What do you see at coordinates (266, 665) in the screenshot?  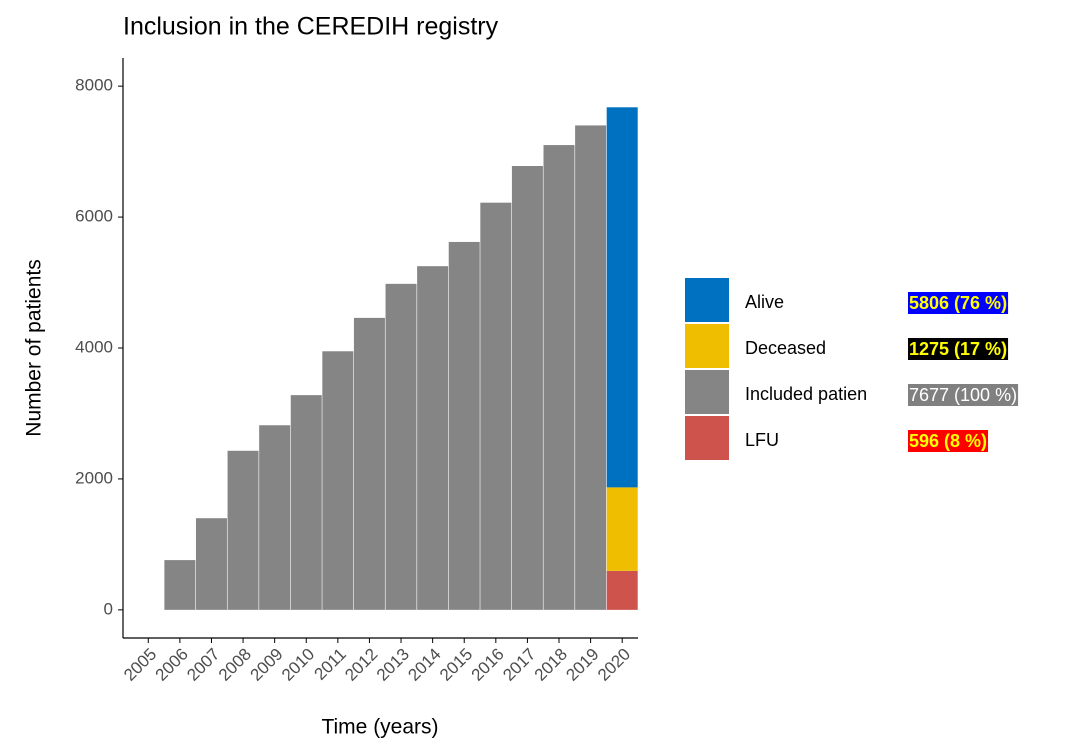 I see `x-tick-label: 2009` at bounding box center [266, 665].